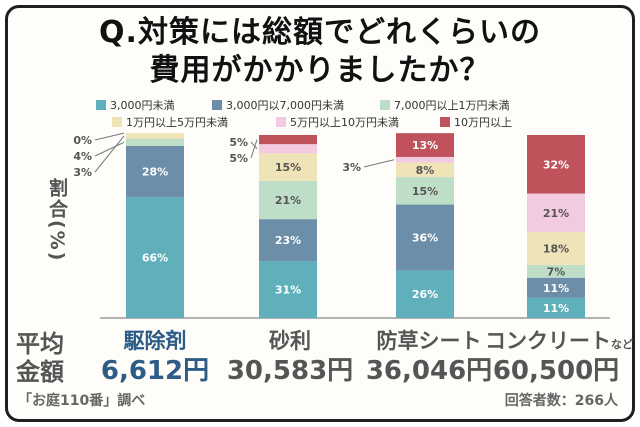 This screenshot has width=640, height=427. I want to click on data-label-3-4: 8%, so click(425, 170).